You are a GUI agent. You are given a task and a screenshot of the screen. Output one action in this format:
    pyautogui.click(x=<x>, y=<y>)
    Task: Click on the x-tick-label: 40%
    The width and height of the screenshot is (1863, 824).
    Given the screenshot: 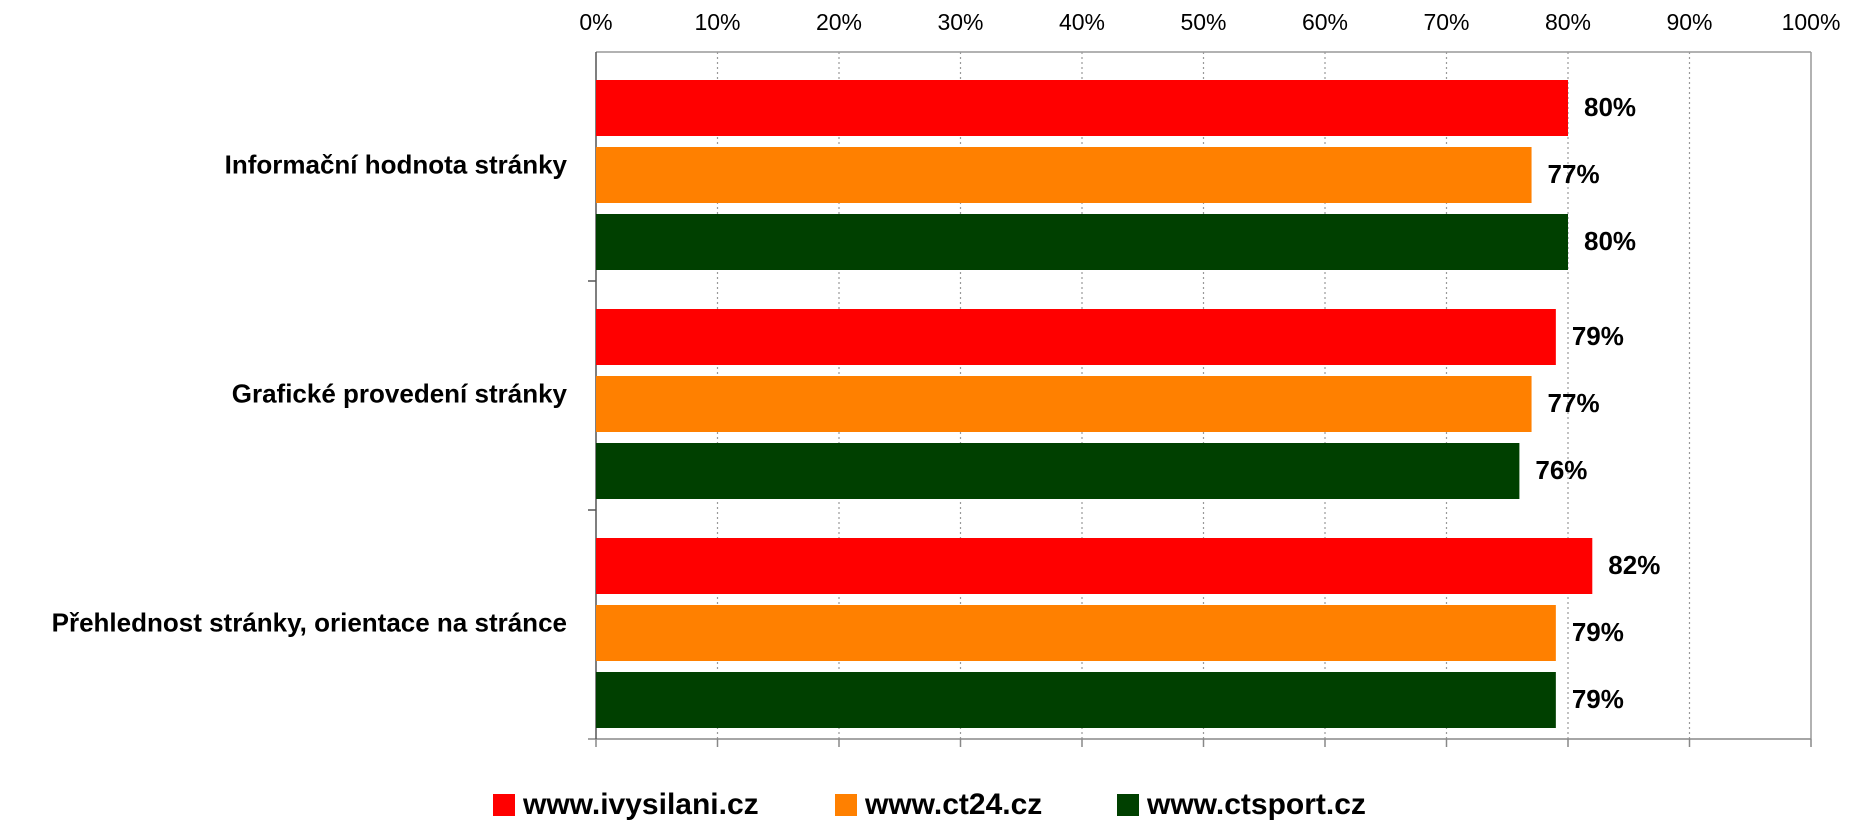 What is the action you would take?
    pyautogui.click(x=1082, y=22)
    